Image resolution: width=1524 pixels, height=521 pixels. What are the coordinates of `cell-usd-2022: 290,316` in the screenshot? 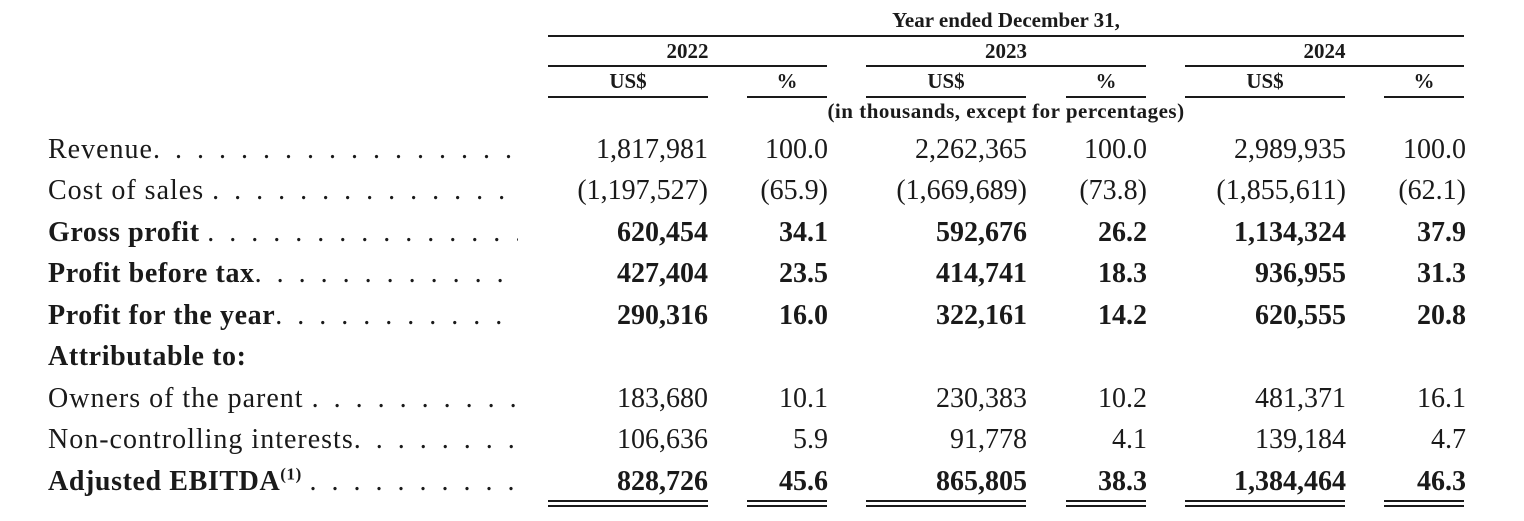 It's located at (662, 315).